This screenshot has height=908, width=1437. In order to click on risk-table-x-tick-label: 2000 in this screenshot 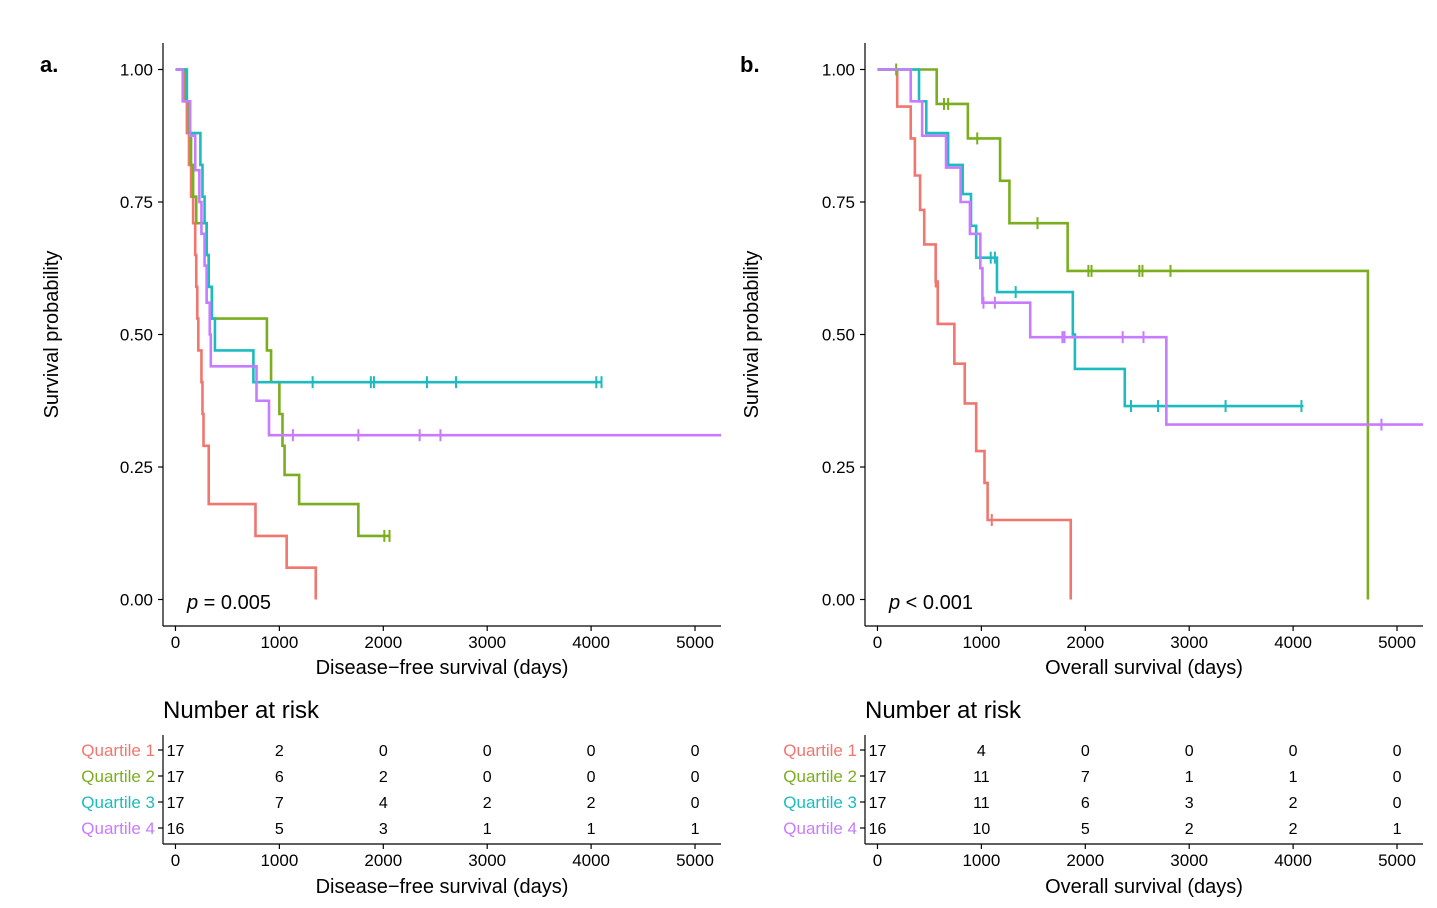, I will do `click(1085, 860)`.